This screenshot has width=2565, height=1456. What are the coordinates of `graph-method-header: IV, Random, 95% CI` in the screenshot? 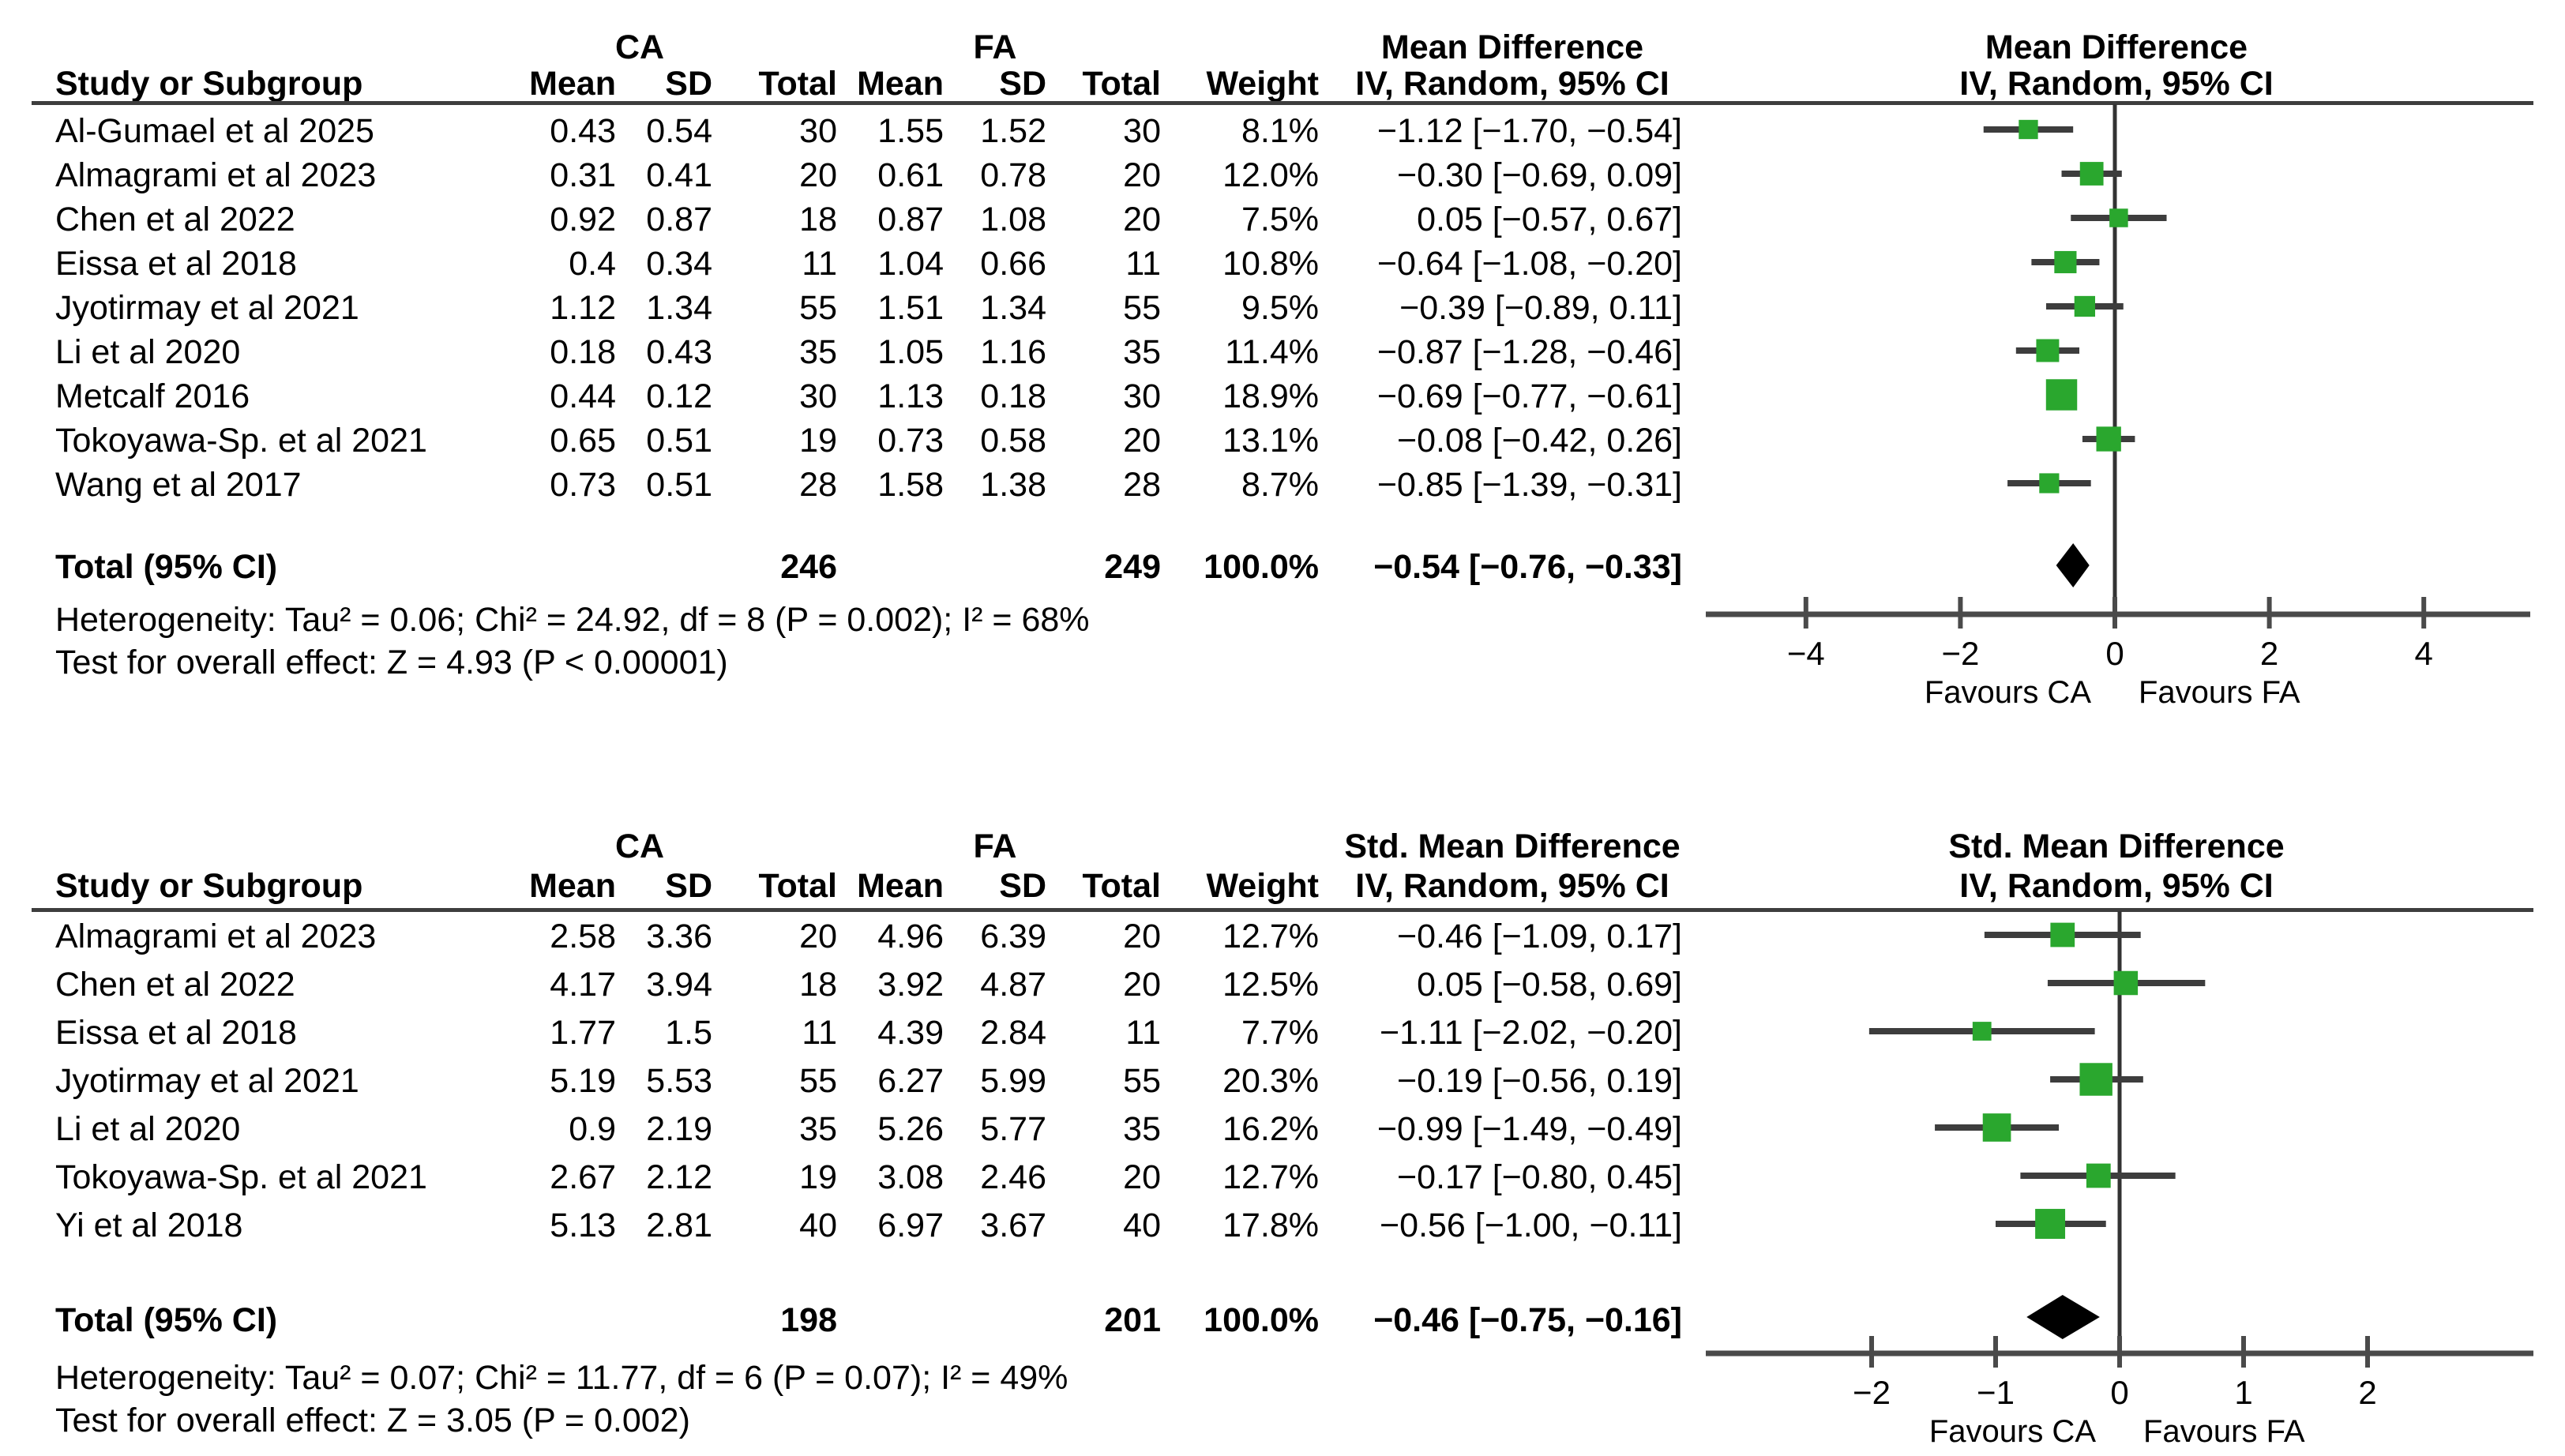 It's located at (2116, 84).